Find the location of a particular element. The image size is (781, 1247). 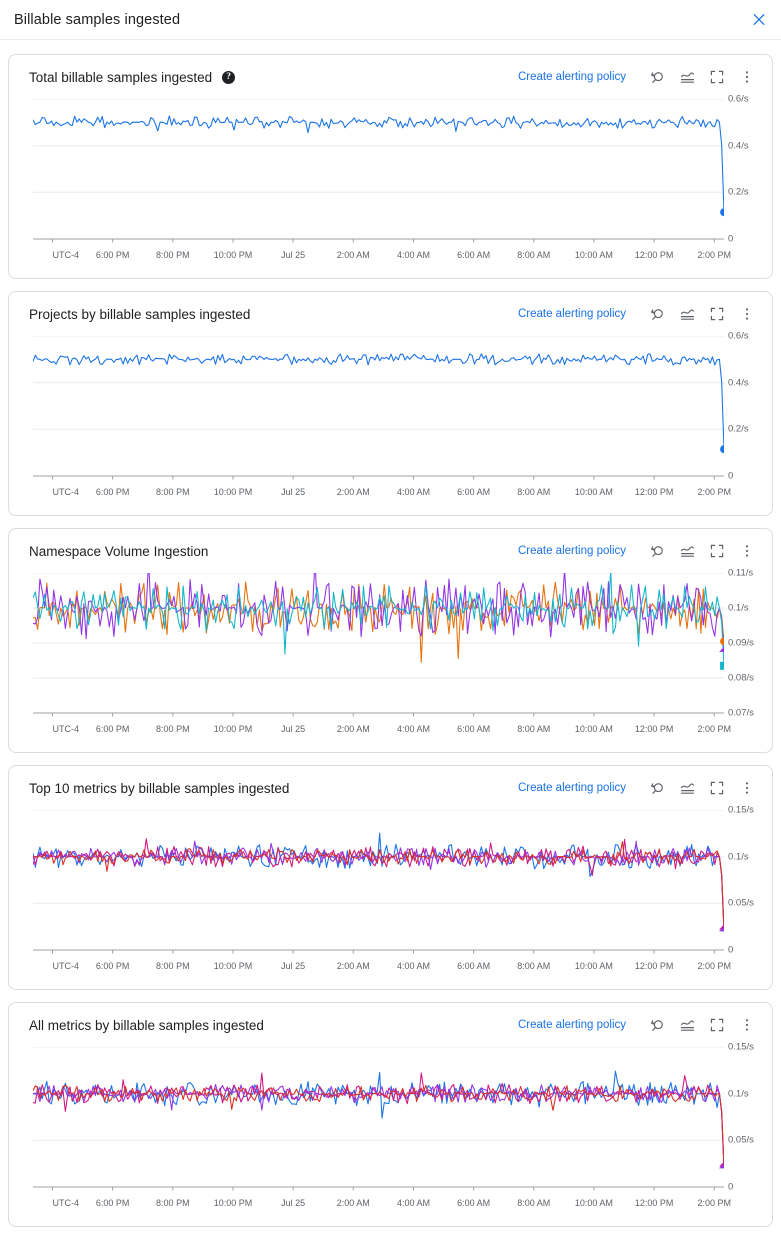

page-title: Billable samples ingested is located at coordinates (97, 19).